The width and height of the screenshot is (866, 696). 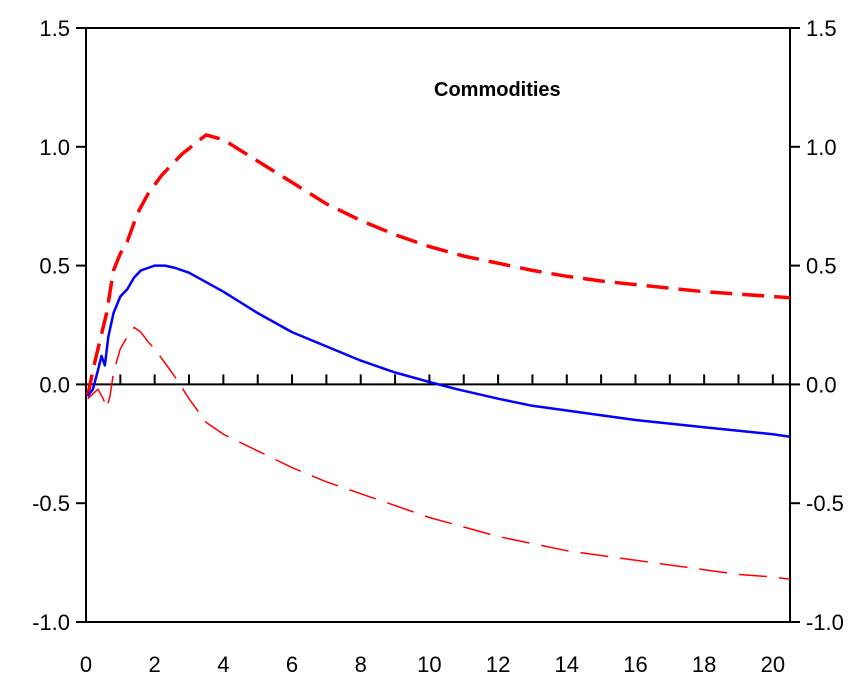 What do you see at coordinates (821, 28) in the screenshot?
I see `y-tick-label-right: 1.5` at bounding box center [821, 28].